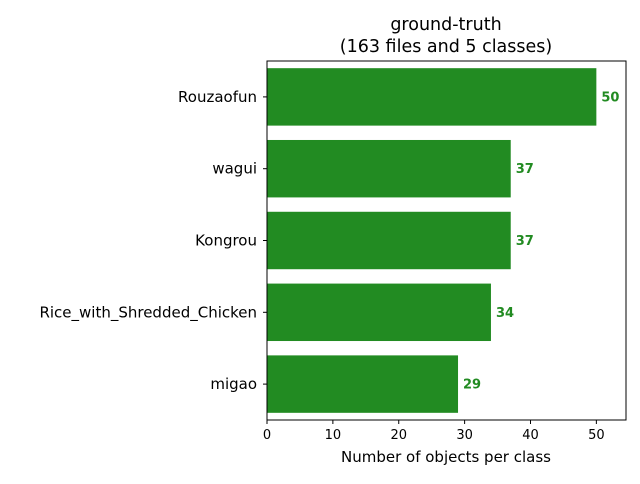  Describe the element at coordinates (446, 457) in the screenshot. I see `x-axis-label: Number of objects per class` at that location.